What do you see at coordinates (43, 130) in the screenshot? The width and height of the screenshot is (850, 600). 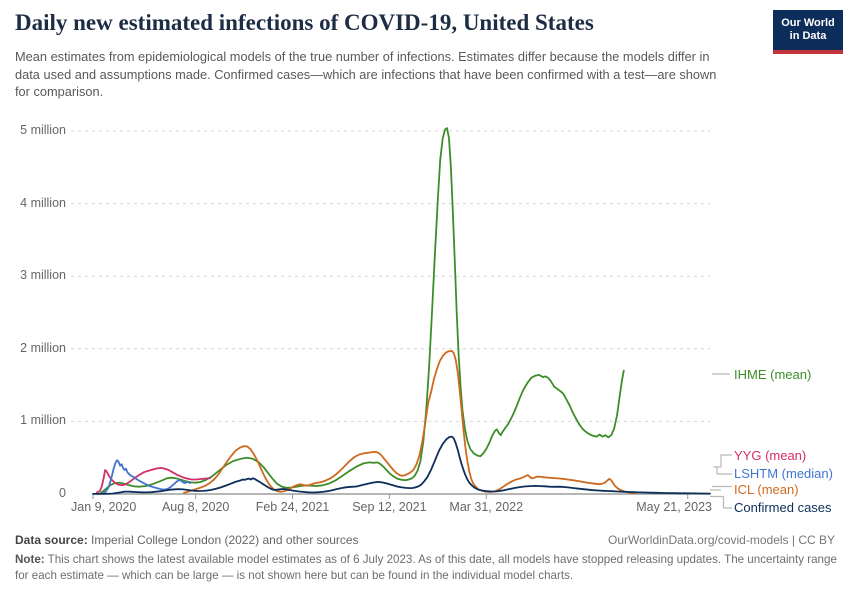 I see `y-axis-label: 5 million` at bounding box center [43, 130].